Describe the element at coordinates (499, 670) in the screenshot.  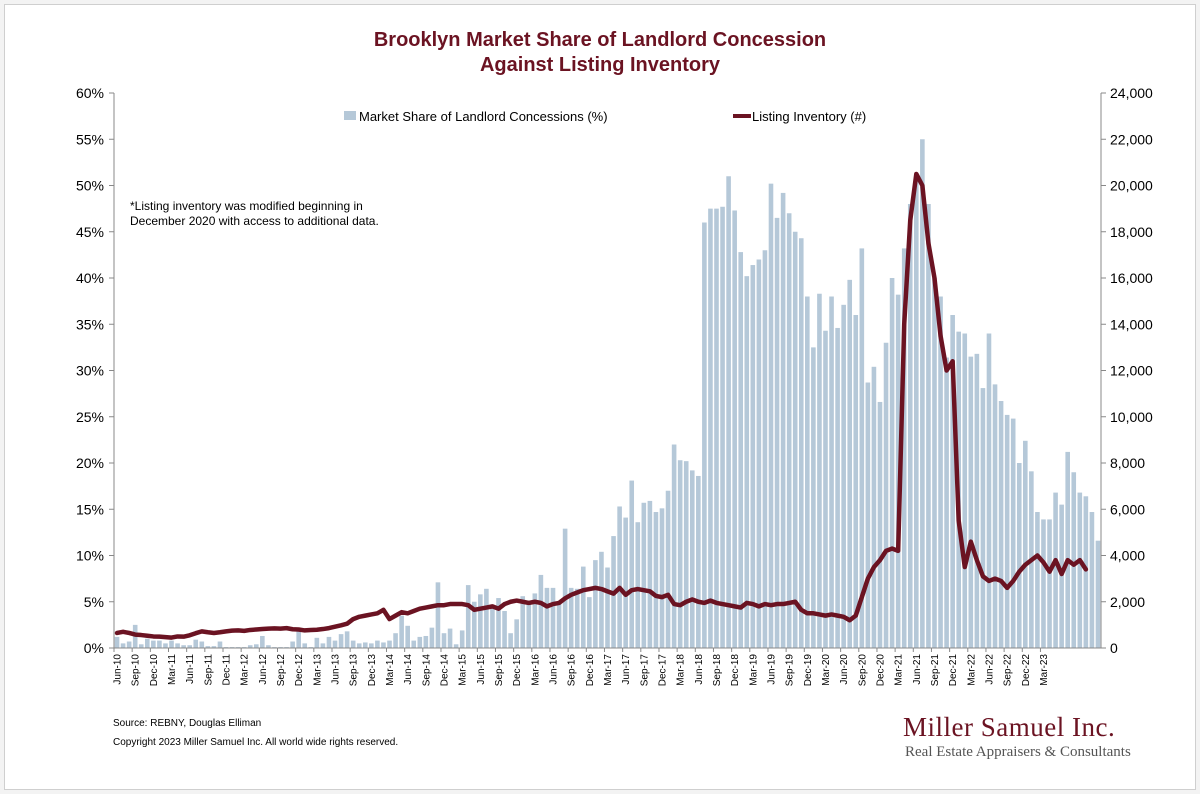
I see `x-tick-label: Sep-15` at that location.